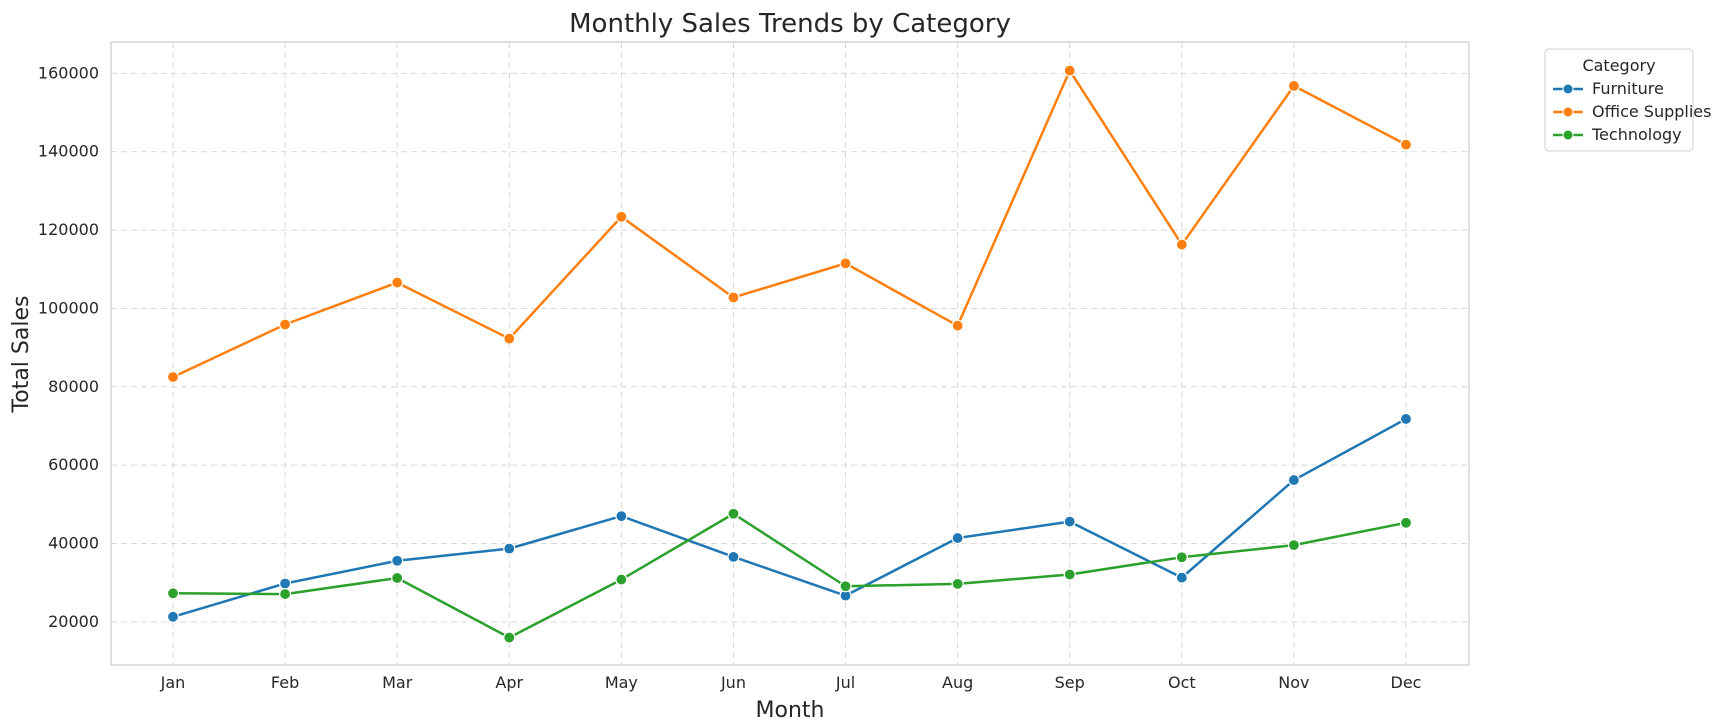  I want to click on y-tick-label: 100000, so click(68, 307).